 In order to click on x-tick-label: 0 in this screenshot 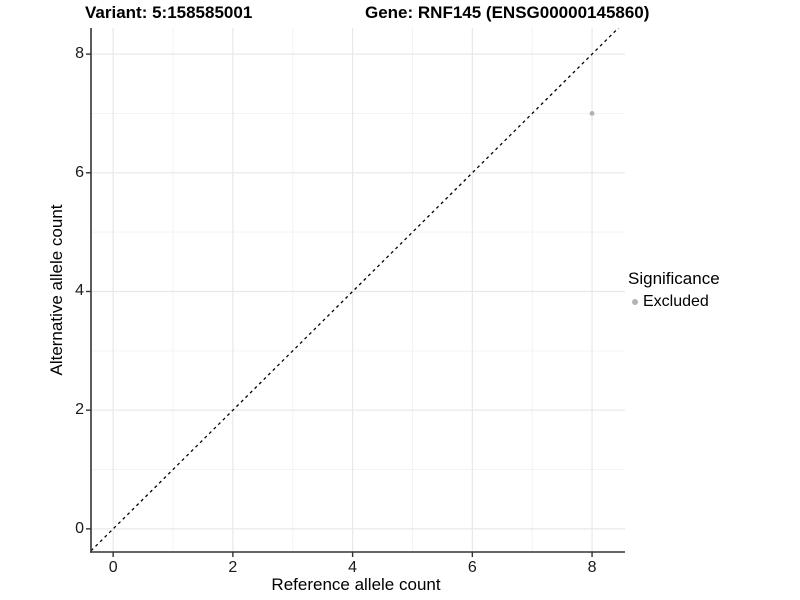, I will do `click(113, 567)`.